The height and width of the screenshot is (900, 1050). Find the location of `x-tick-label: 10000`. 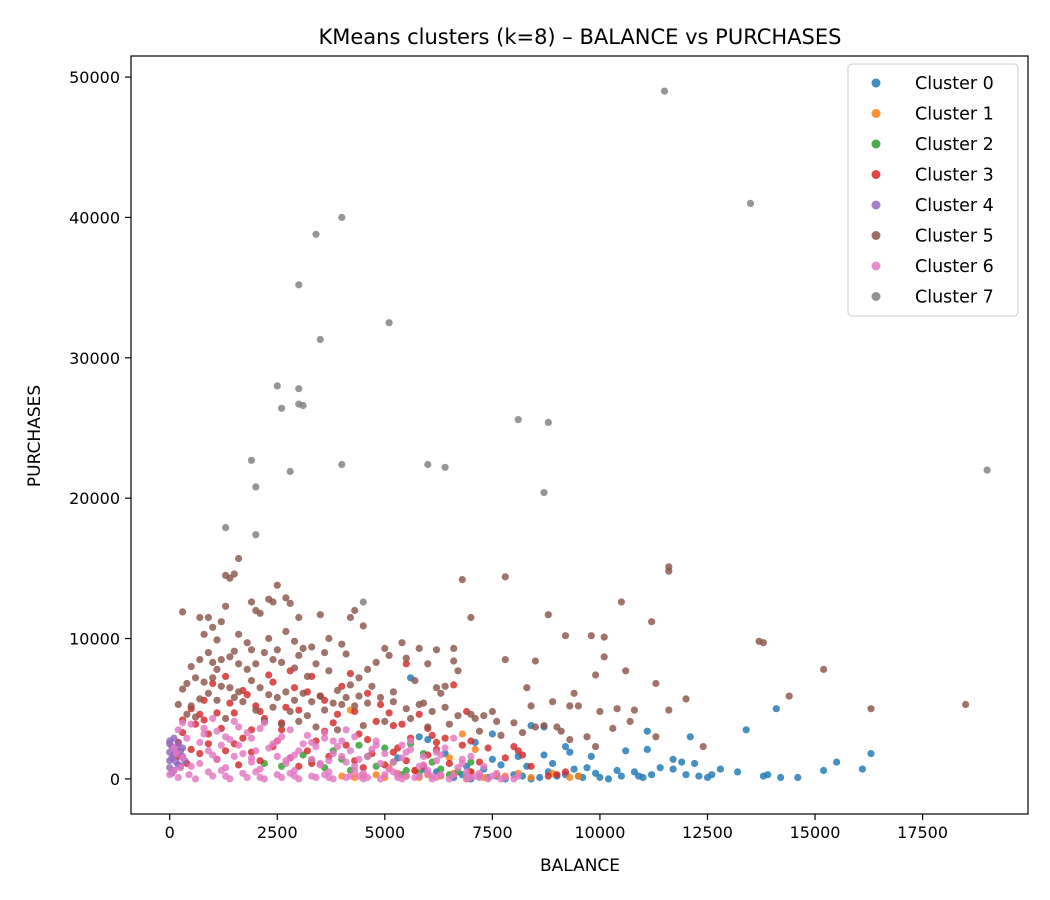

x-tick-label: 10000 is located at coordinates (599, 832).